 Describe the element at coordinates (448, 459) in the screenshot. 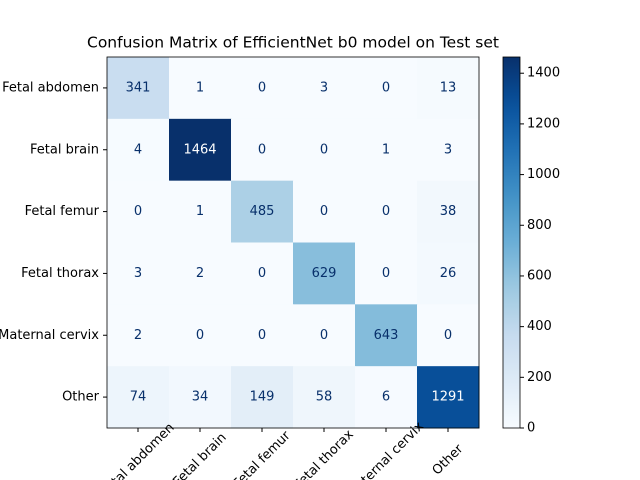

I see `x-tick-label: Other` at that location.